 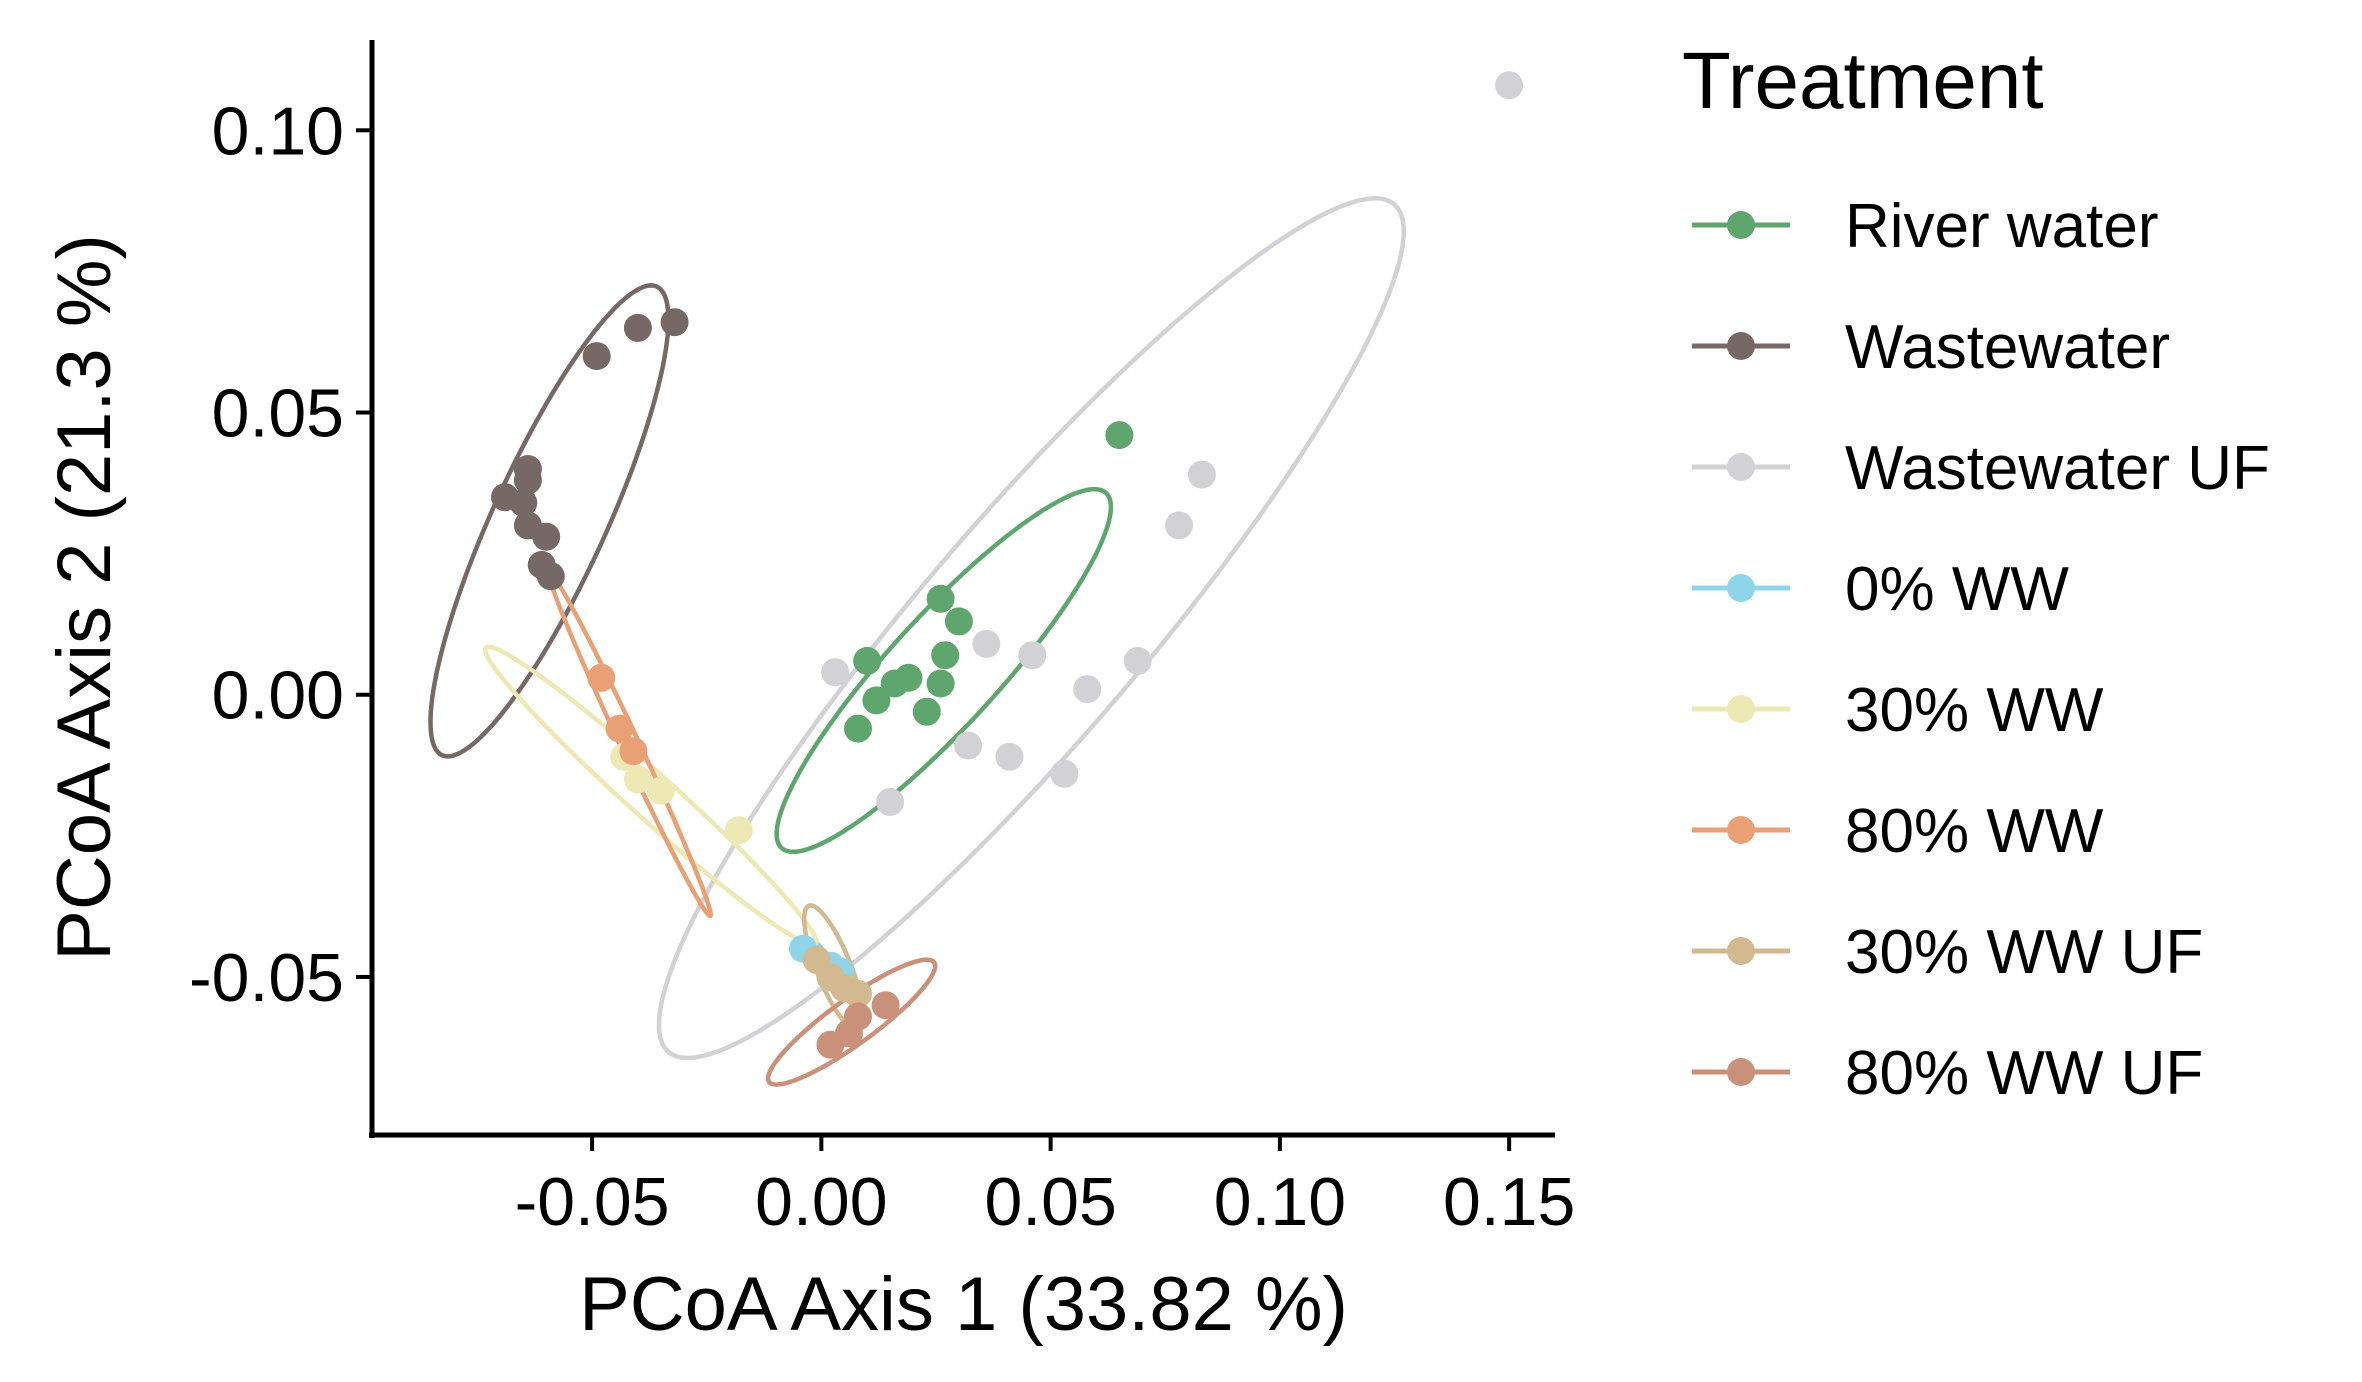 I want to click on y-tick-label-3: 0.10, so click(x=278, y=131).